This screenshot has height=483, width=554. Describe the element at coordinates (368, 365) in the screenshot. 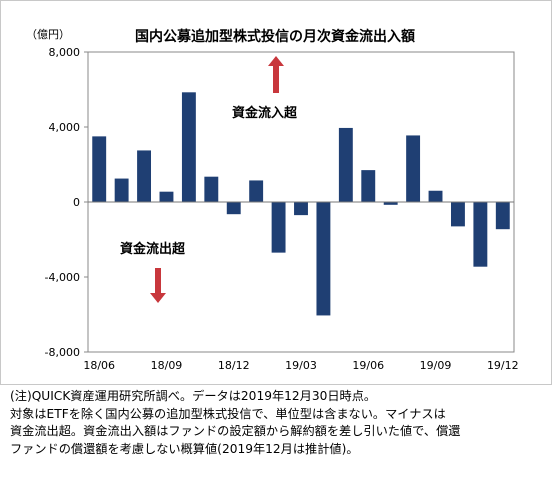

I see `x-tick-label: 19/06` at that location.